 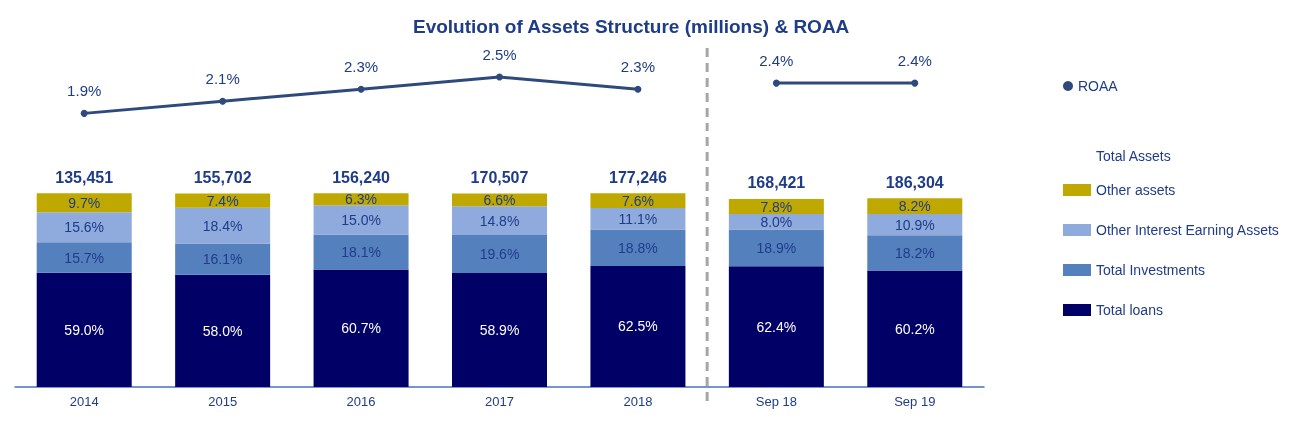 I want to click on data-label: 7.4%, so click(x=222, y=200).